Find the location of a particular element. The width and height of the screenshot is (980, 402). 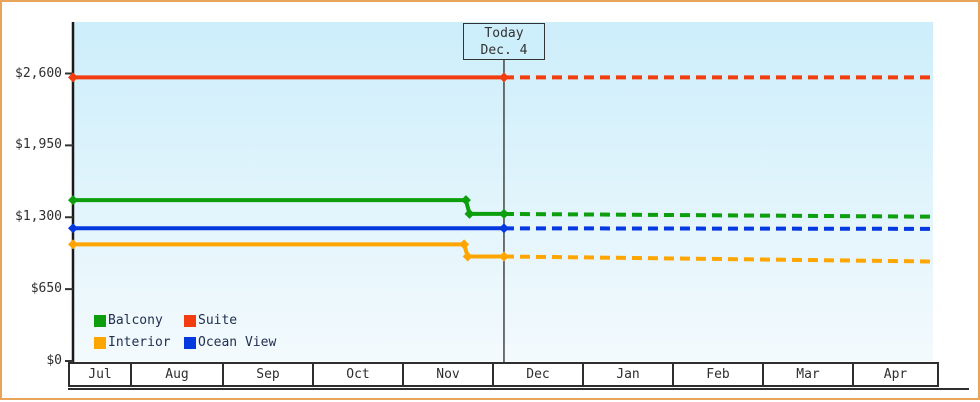

month-cell-aug: Aug is located at coordinates (178, 374).